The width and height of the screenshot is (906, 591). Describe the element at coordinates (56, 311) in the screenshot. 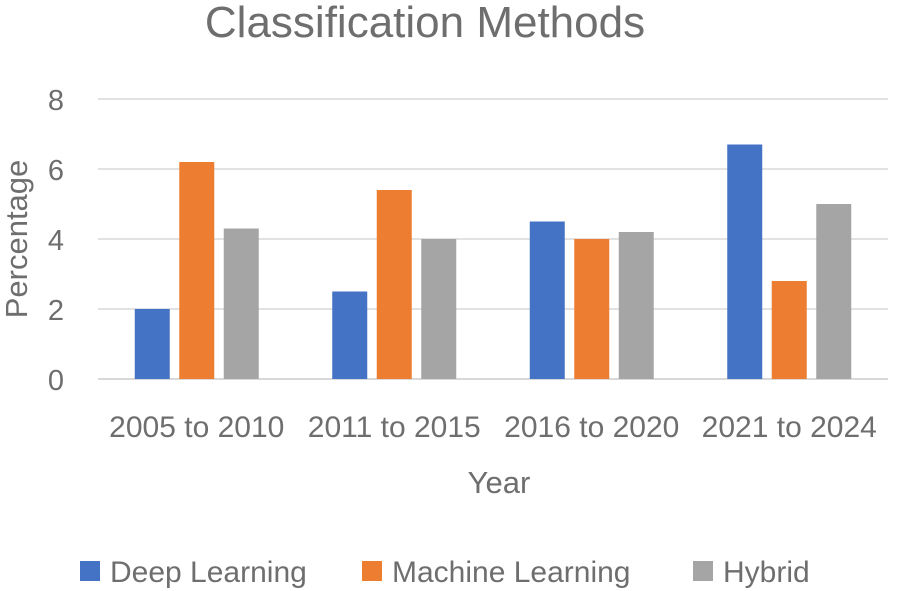

I see `y-tick-label-2: 2` at that location.